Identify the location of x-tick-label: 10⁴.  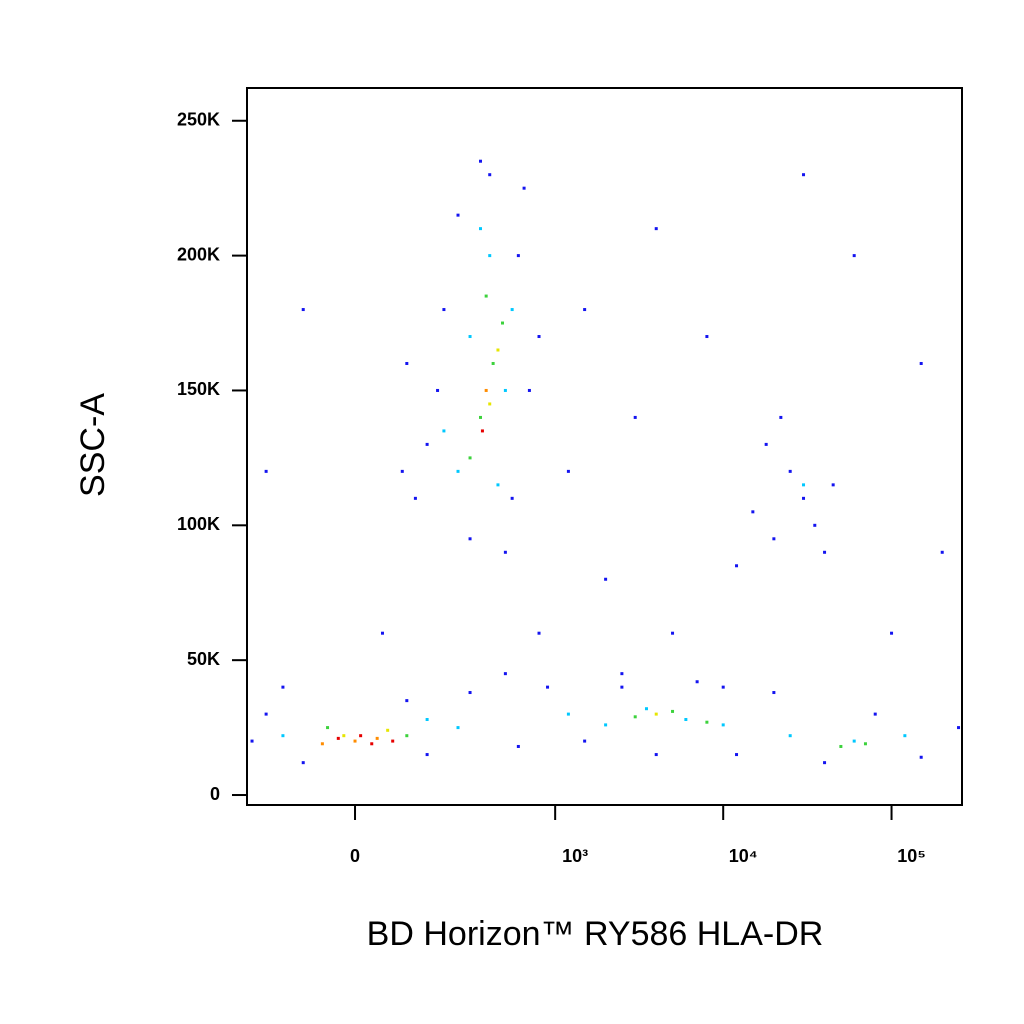
(743, 856).